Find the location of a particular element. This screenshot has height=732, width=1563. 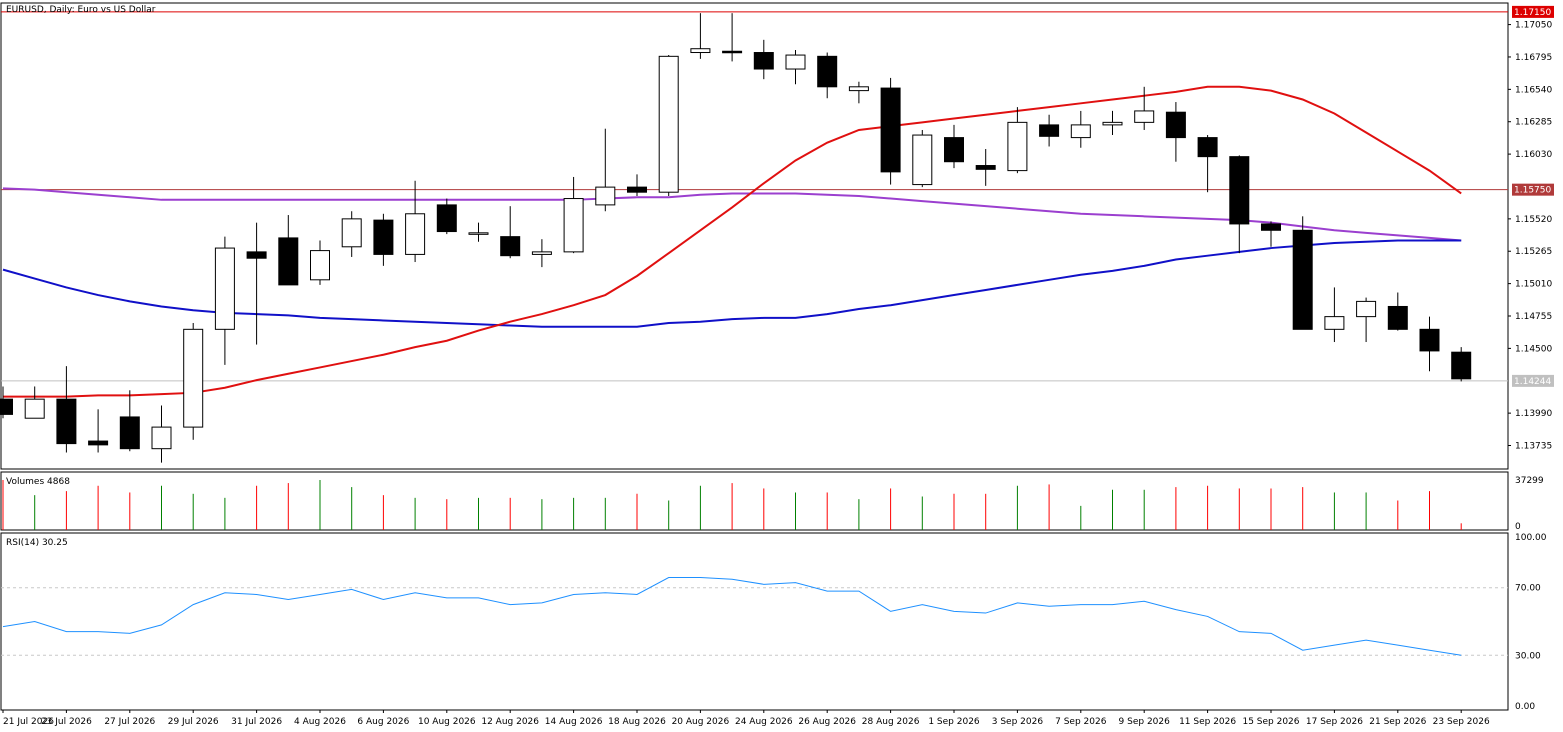

chart-title: EURUSD, Daily: Euro vs US Dollar is located at coordinates (81, 10).